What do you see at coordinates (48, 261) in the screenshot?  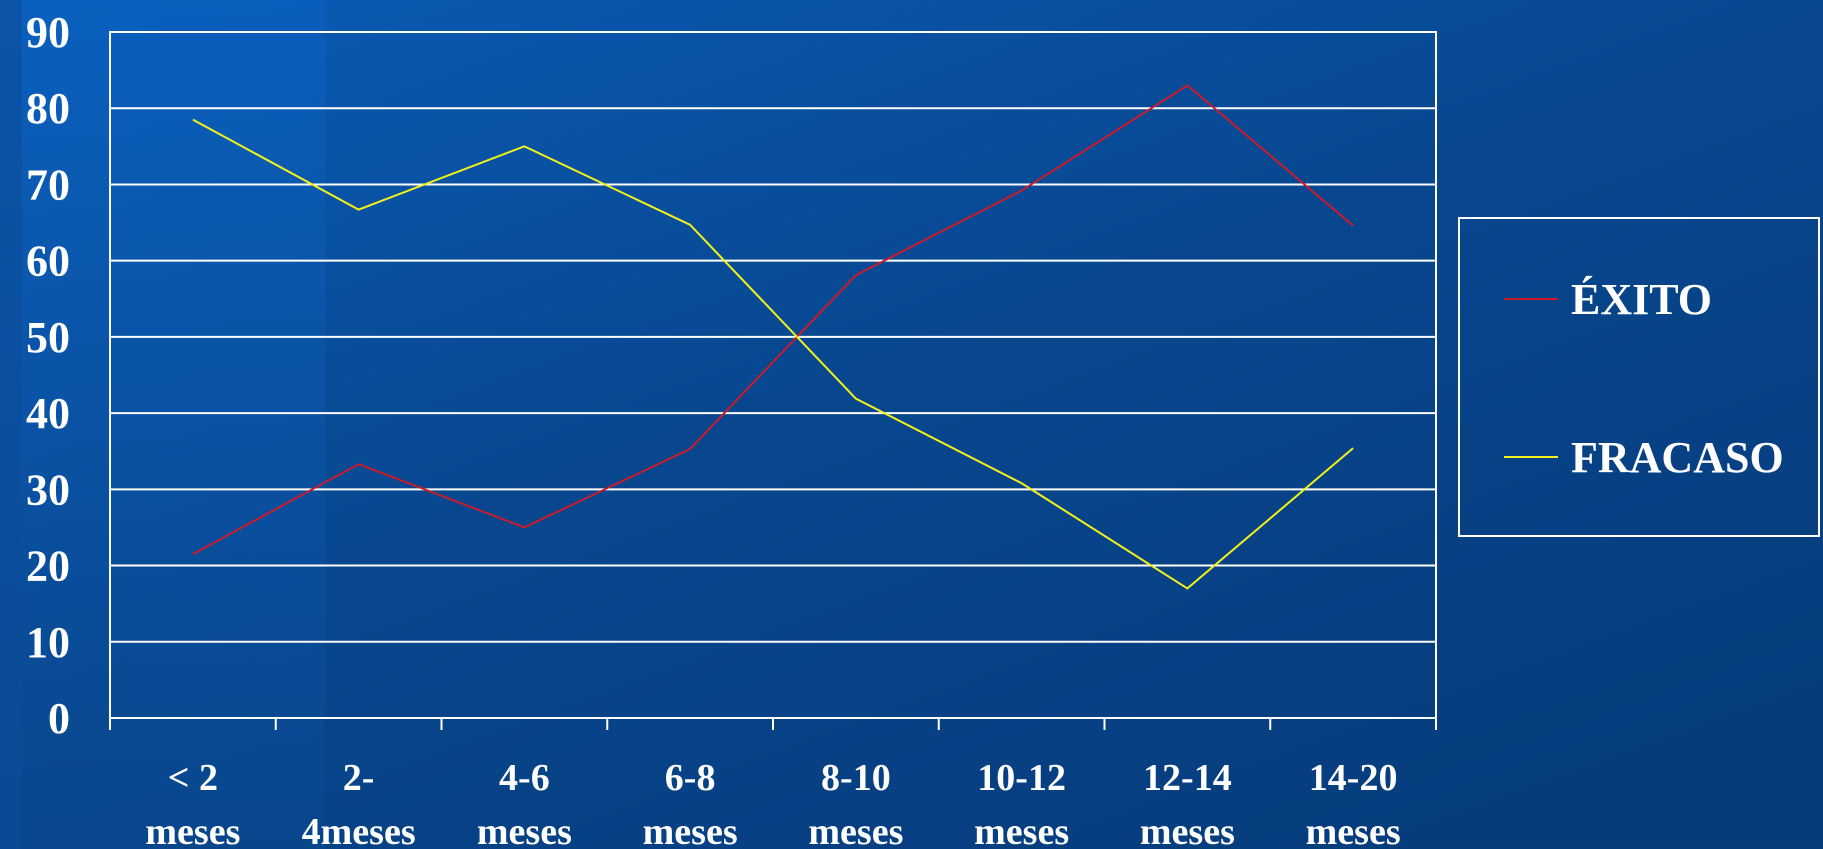 I see `y-tick-label: 60` at bounding box center [48, 261].